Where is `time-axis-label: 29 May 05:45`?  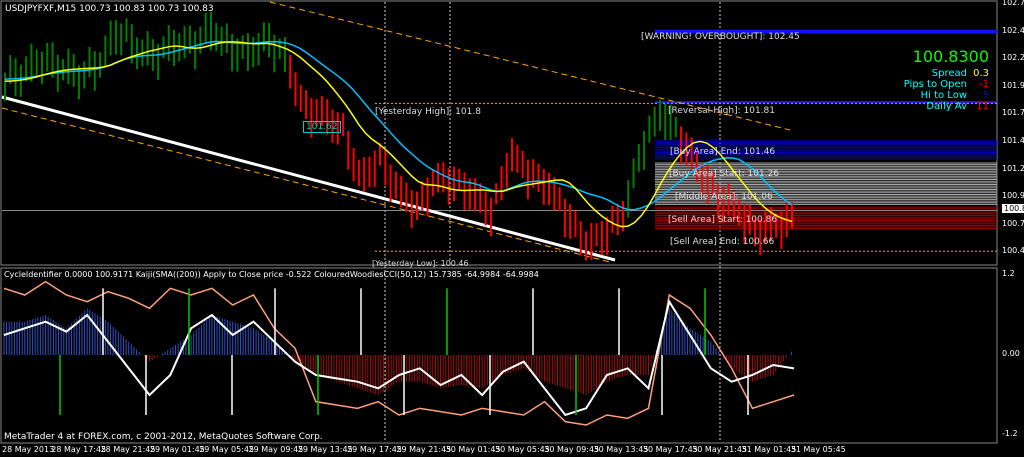
time-axis-label: 29 May 05:45 is located at coordinates (227, 449).